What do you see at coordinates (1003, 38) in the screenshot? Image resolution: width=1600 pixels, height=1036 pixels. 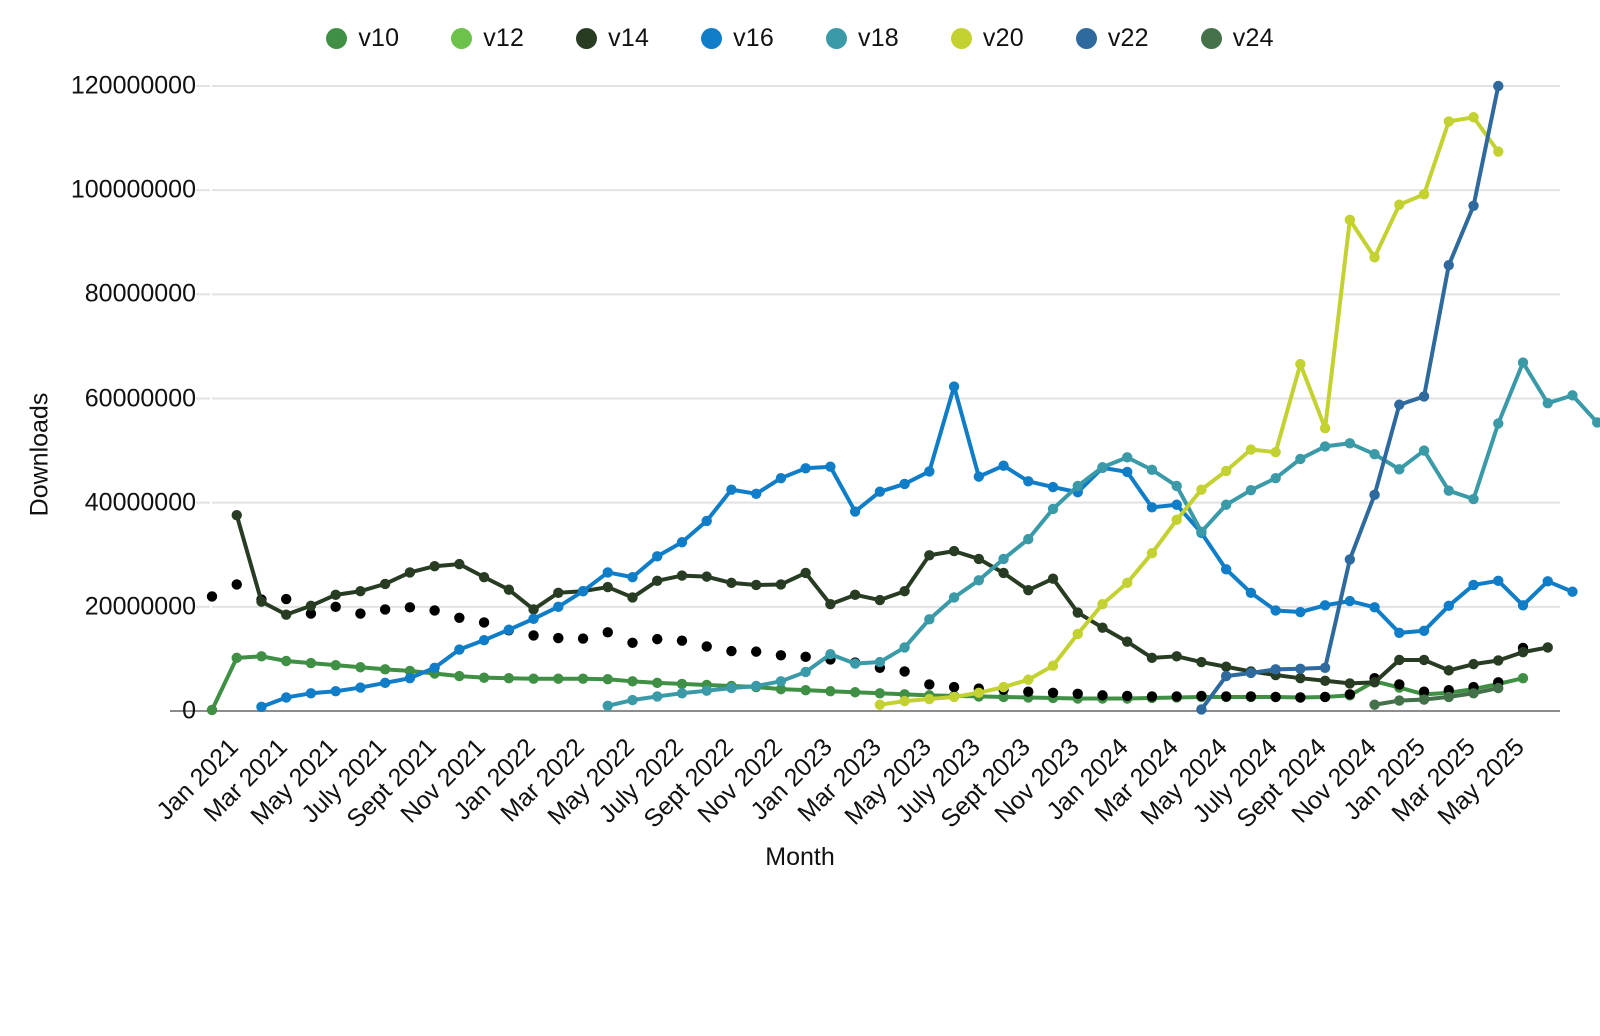 I see `legend-label: v20` at bounding box center [1003, 38].